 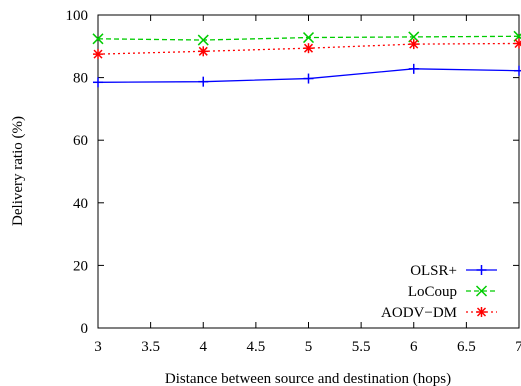 I want to click on y-tick-label: 0, so click(x=85, y=329).